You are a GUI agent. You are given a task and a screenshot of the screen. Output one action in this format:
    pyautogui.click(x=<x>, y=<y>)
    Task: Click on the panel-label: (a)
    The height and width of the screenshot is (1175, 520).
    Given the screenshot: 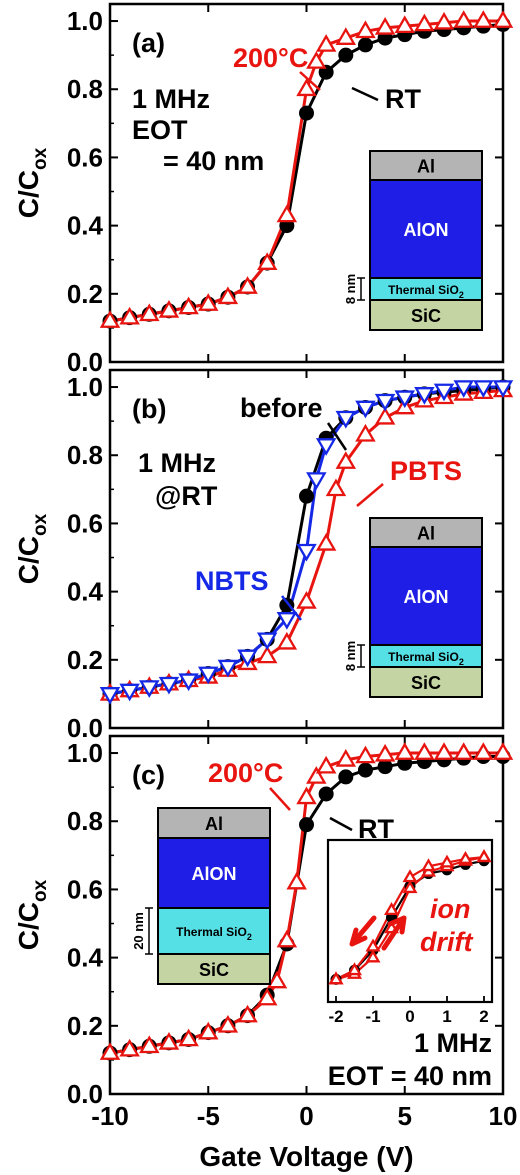 What is the action you would take?
    pyautogui.click(x=148, y=43)
    